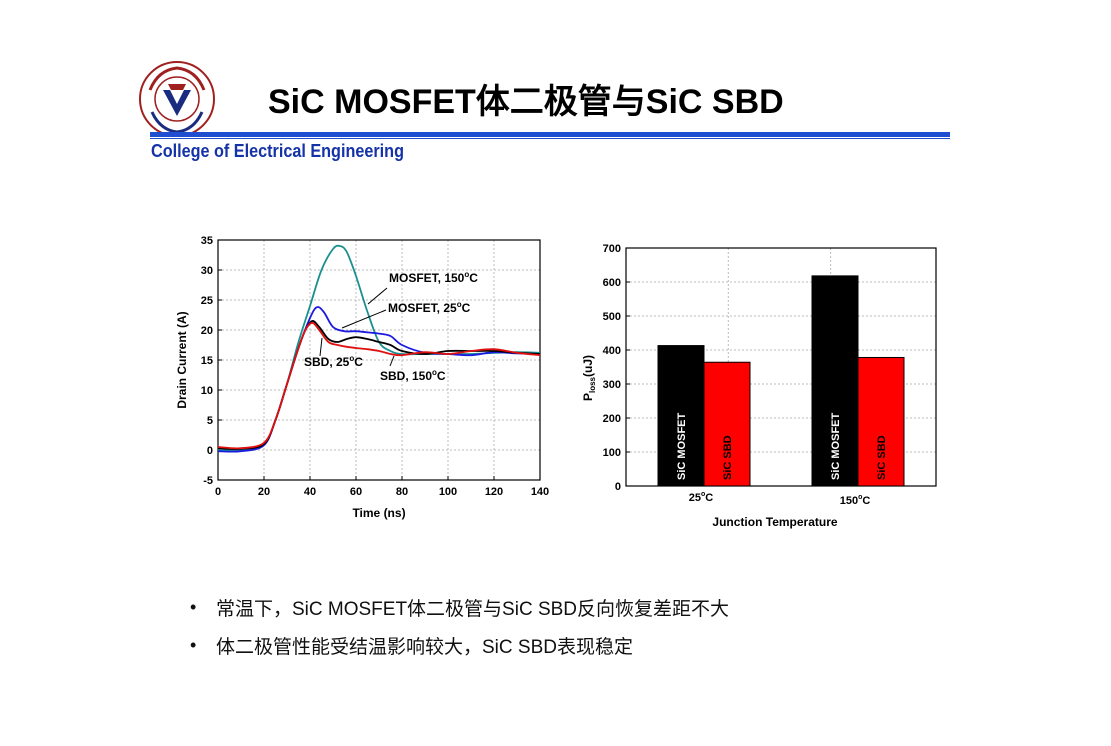 Image resolution: width=1111 pixels, height=746 pixels. What do you see at coordinates (218, 492) in the screenshot?
I see `c1-xtick-label: 0` at bounding box center [218, 492].